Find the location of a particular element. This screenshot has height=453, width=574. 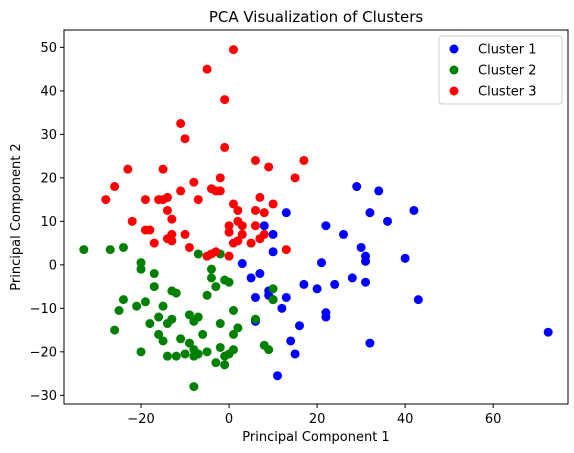

x-tick-label: −20 is located at coordinates (140, 419).